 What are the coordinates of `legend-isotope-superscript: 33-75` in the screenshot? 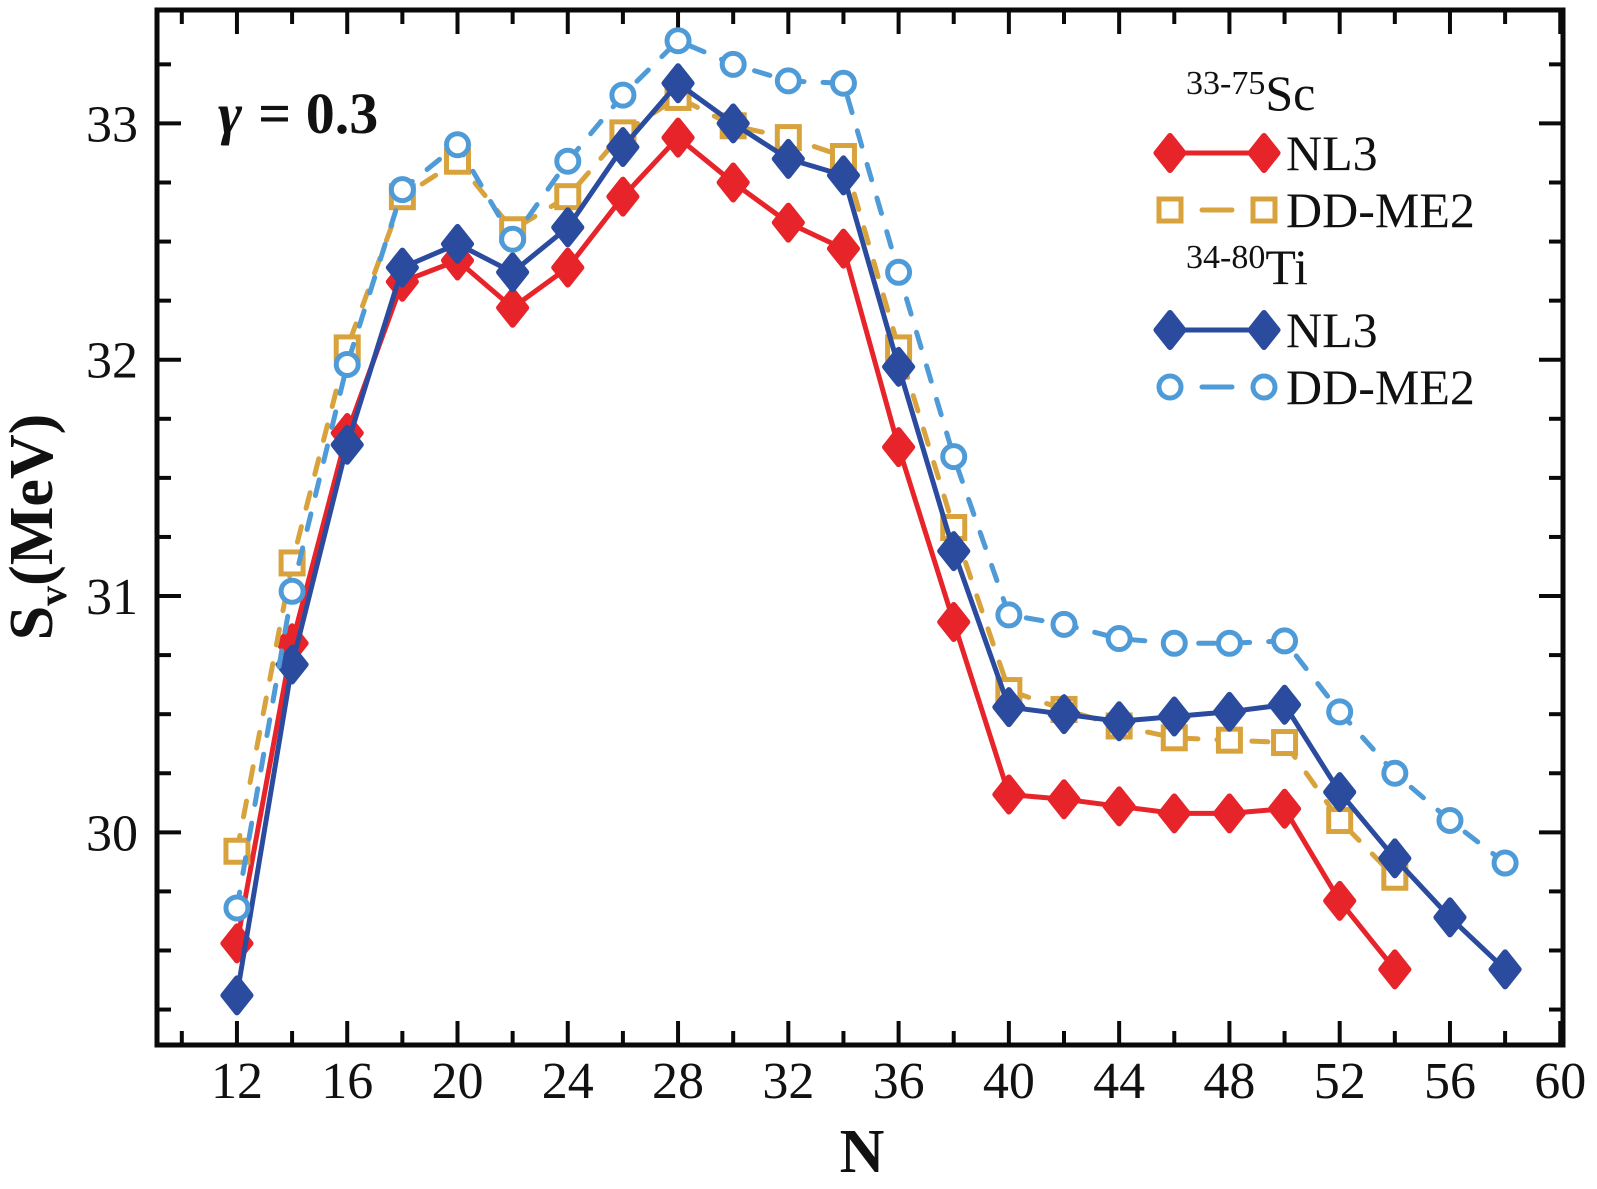 It's located at (1225, 83).